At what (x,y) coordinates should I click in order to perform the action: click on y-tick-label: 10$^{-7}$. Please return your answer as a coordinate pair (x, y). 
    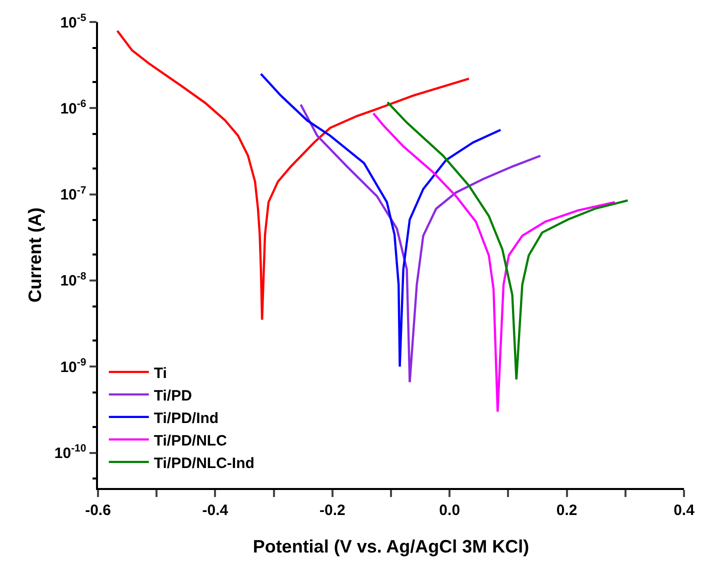
    Looking at the image, I should click on (73, 194).